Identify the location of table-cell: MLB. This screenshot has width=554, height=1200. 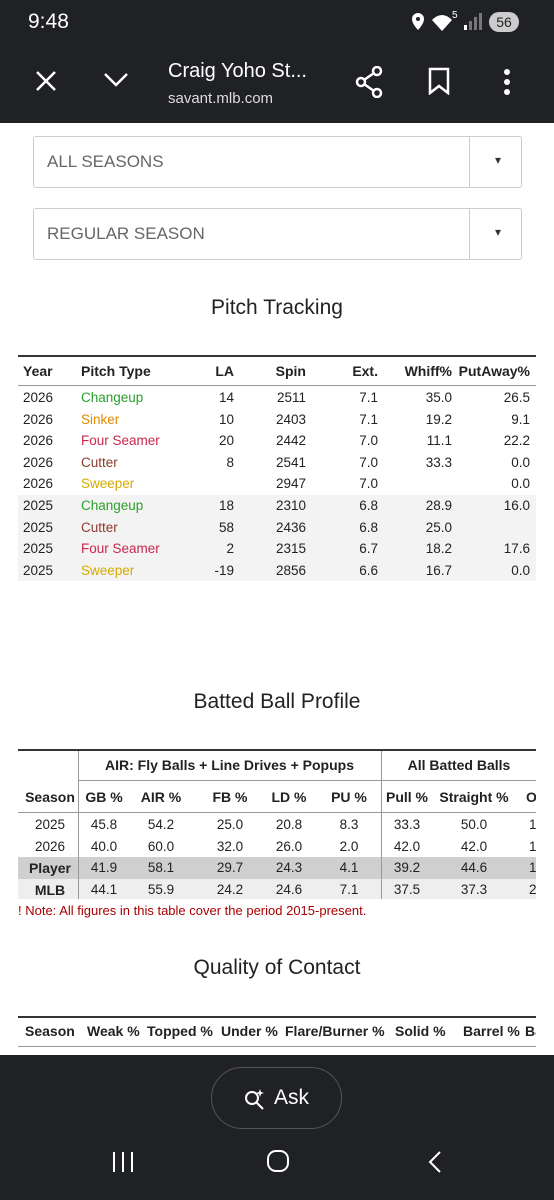
(50, 889).